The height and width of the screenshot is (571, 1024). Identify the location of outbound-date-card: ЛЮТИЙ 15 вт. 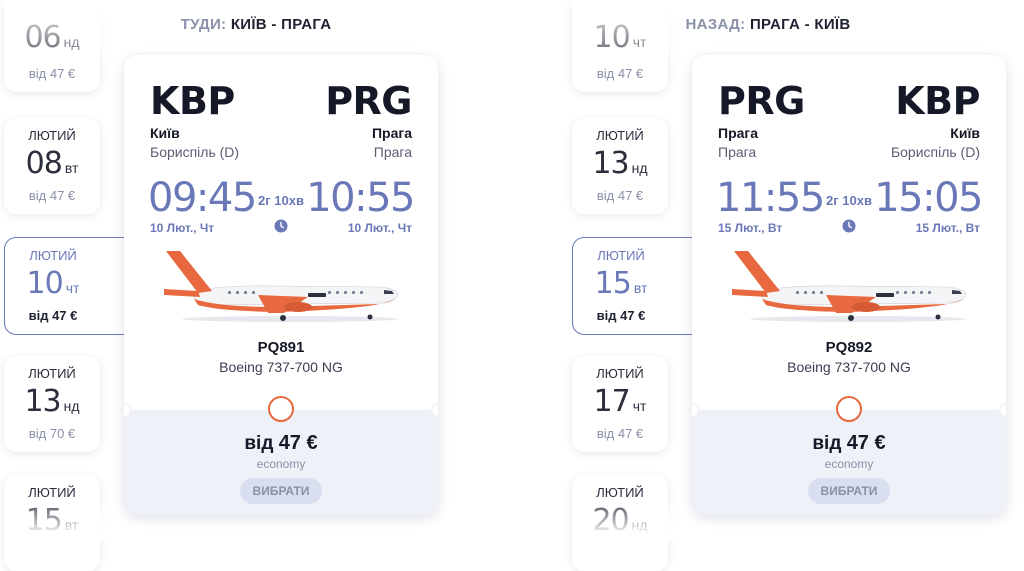
(52, 523).